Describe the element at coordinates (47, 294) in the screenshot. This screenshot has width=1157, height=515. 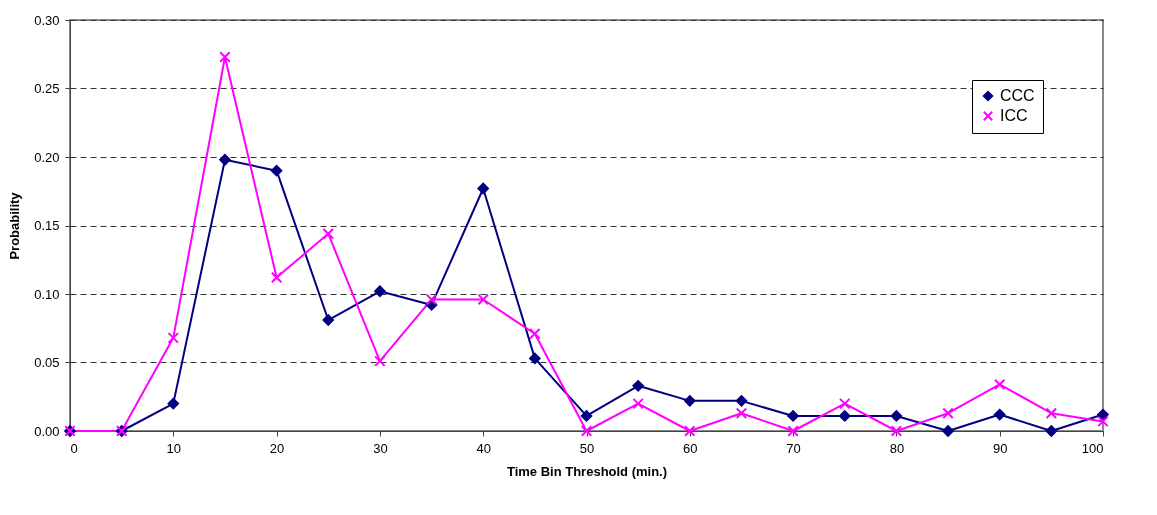
I see `y-tick-label: 0.10` at that location.